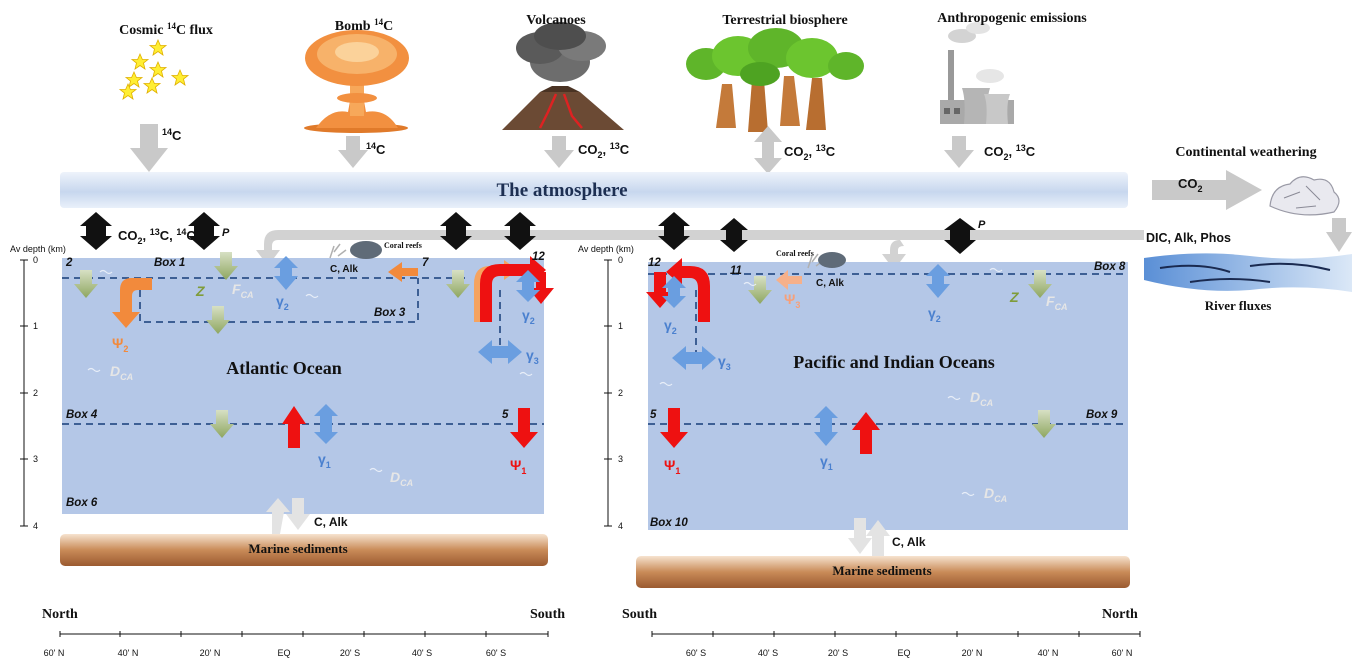 Image resolution: width=1352 pixels, height=660 pixels. What do you see at coordinates (69, 263) in the screenshot?
I see `atlantic-box-2: 2` at bounding box center [69, 263].